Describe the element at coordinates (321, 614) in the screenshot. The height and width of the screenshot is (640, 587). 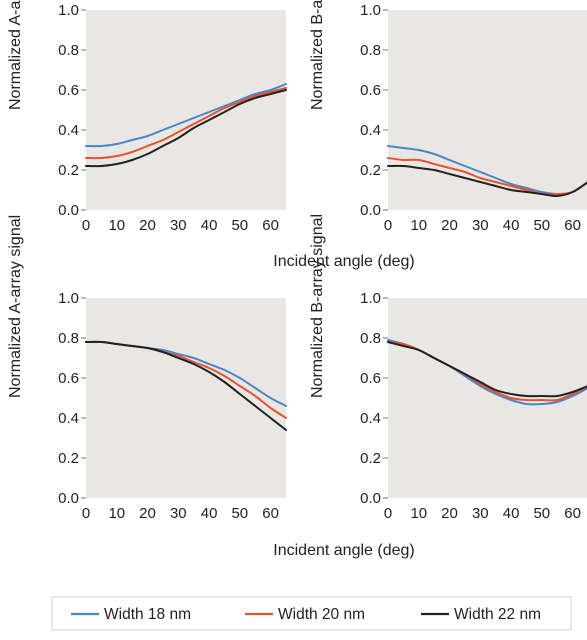
I see `legend-label-width-20: Width 20 nm` at that location.